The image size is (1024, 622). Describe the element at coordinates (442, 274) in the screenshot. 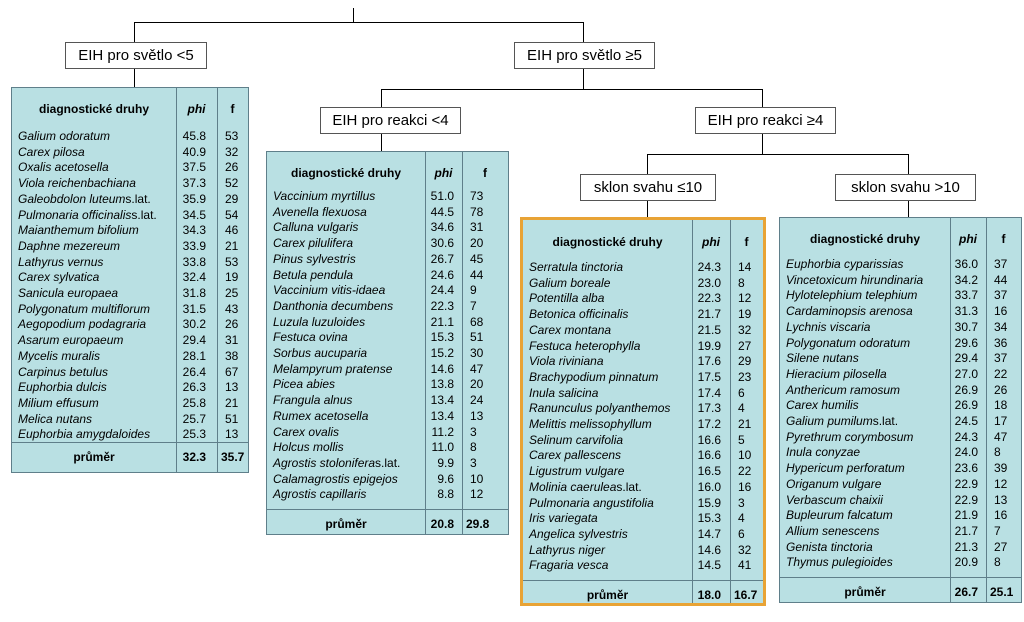

I see `phi-value: 24.6` at that location.